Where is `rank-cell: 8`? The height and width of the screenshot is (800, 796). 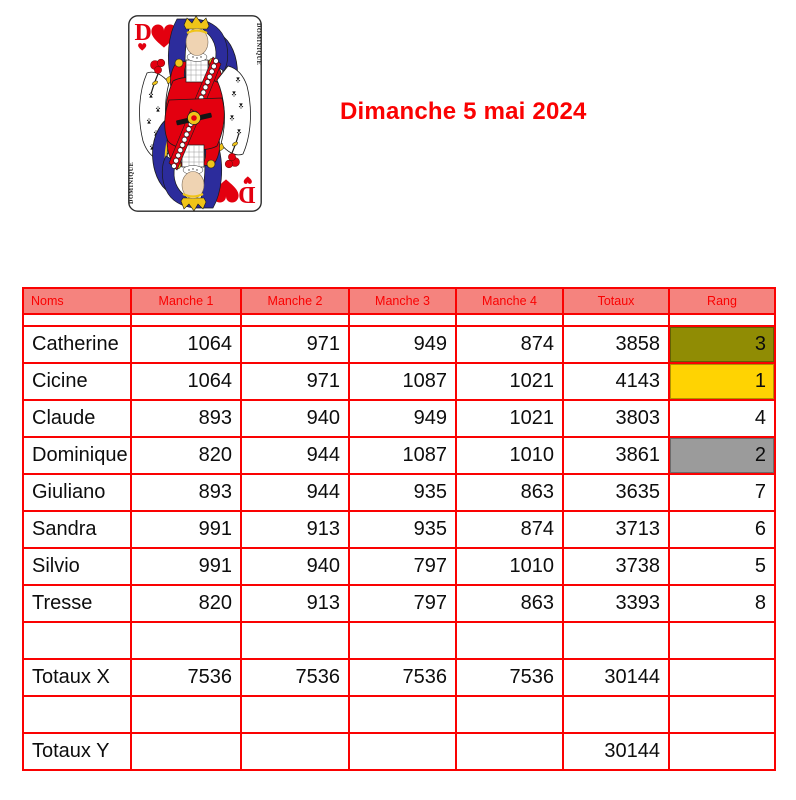 rank-cell: 8 is located at coordinates (722, 603).